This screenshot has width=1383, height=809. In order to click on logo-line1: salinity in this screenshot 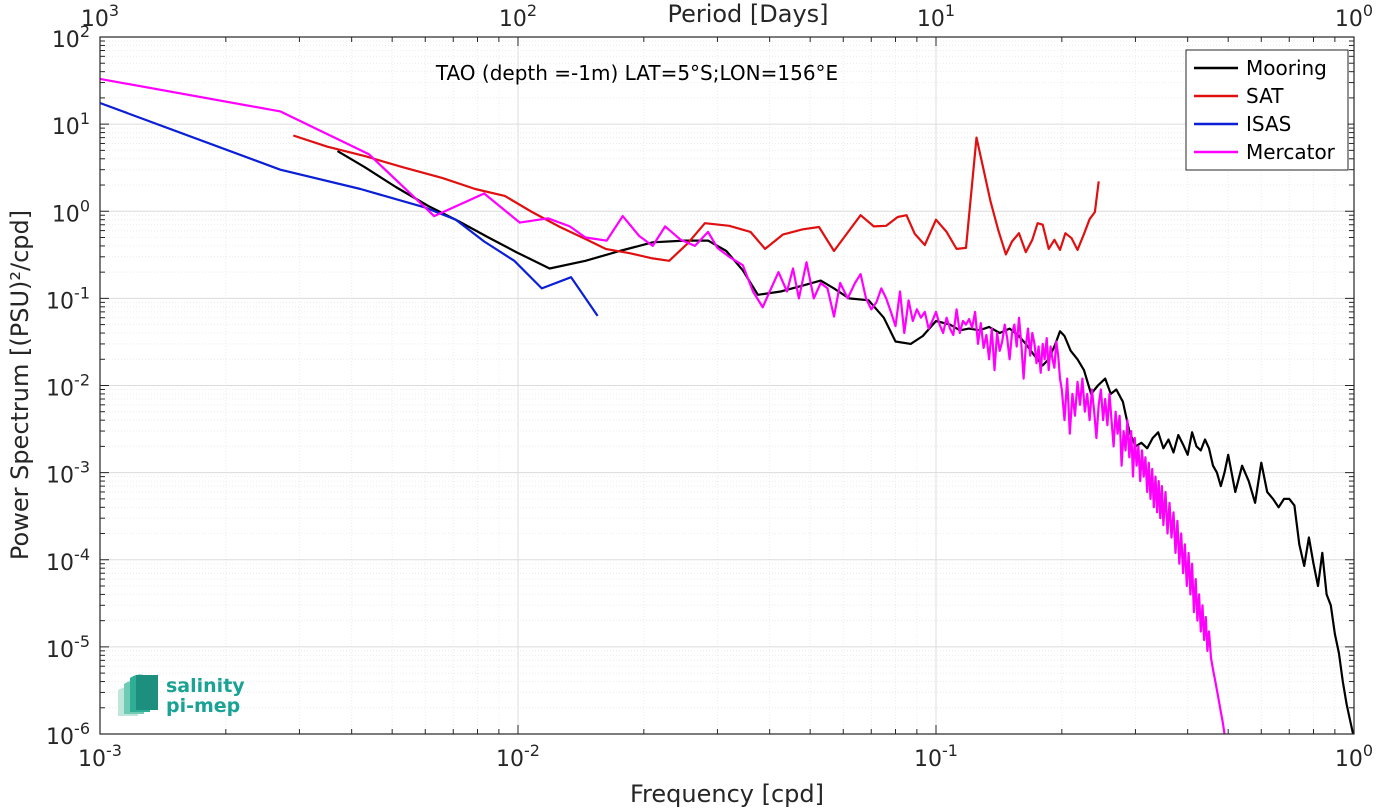, I will do `click(205, 686)`.